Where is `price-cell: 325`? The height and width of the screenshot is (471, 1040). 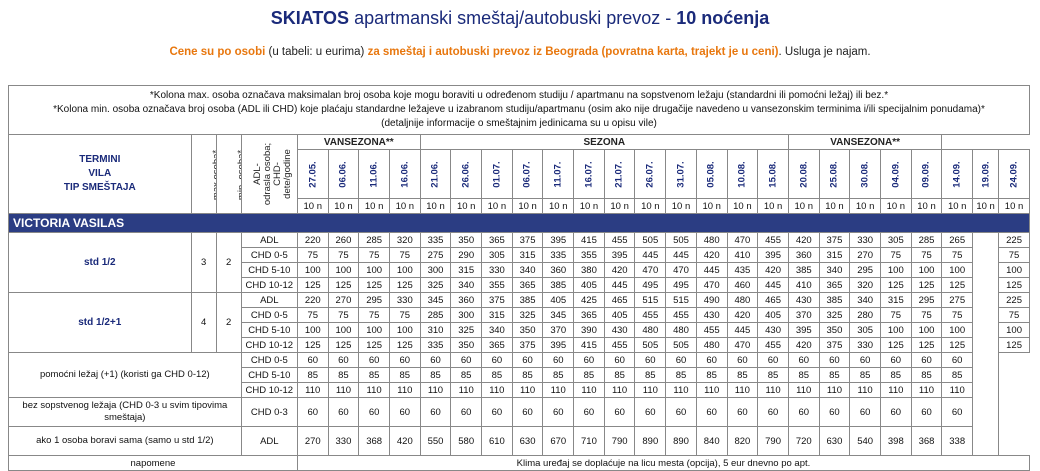 price-cell: 325 is located at coordinates (527, 315).